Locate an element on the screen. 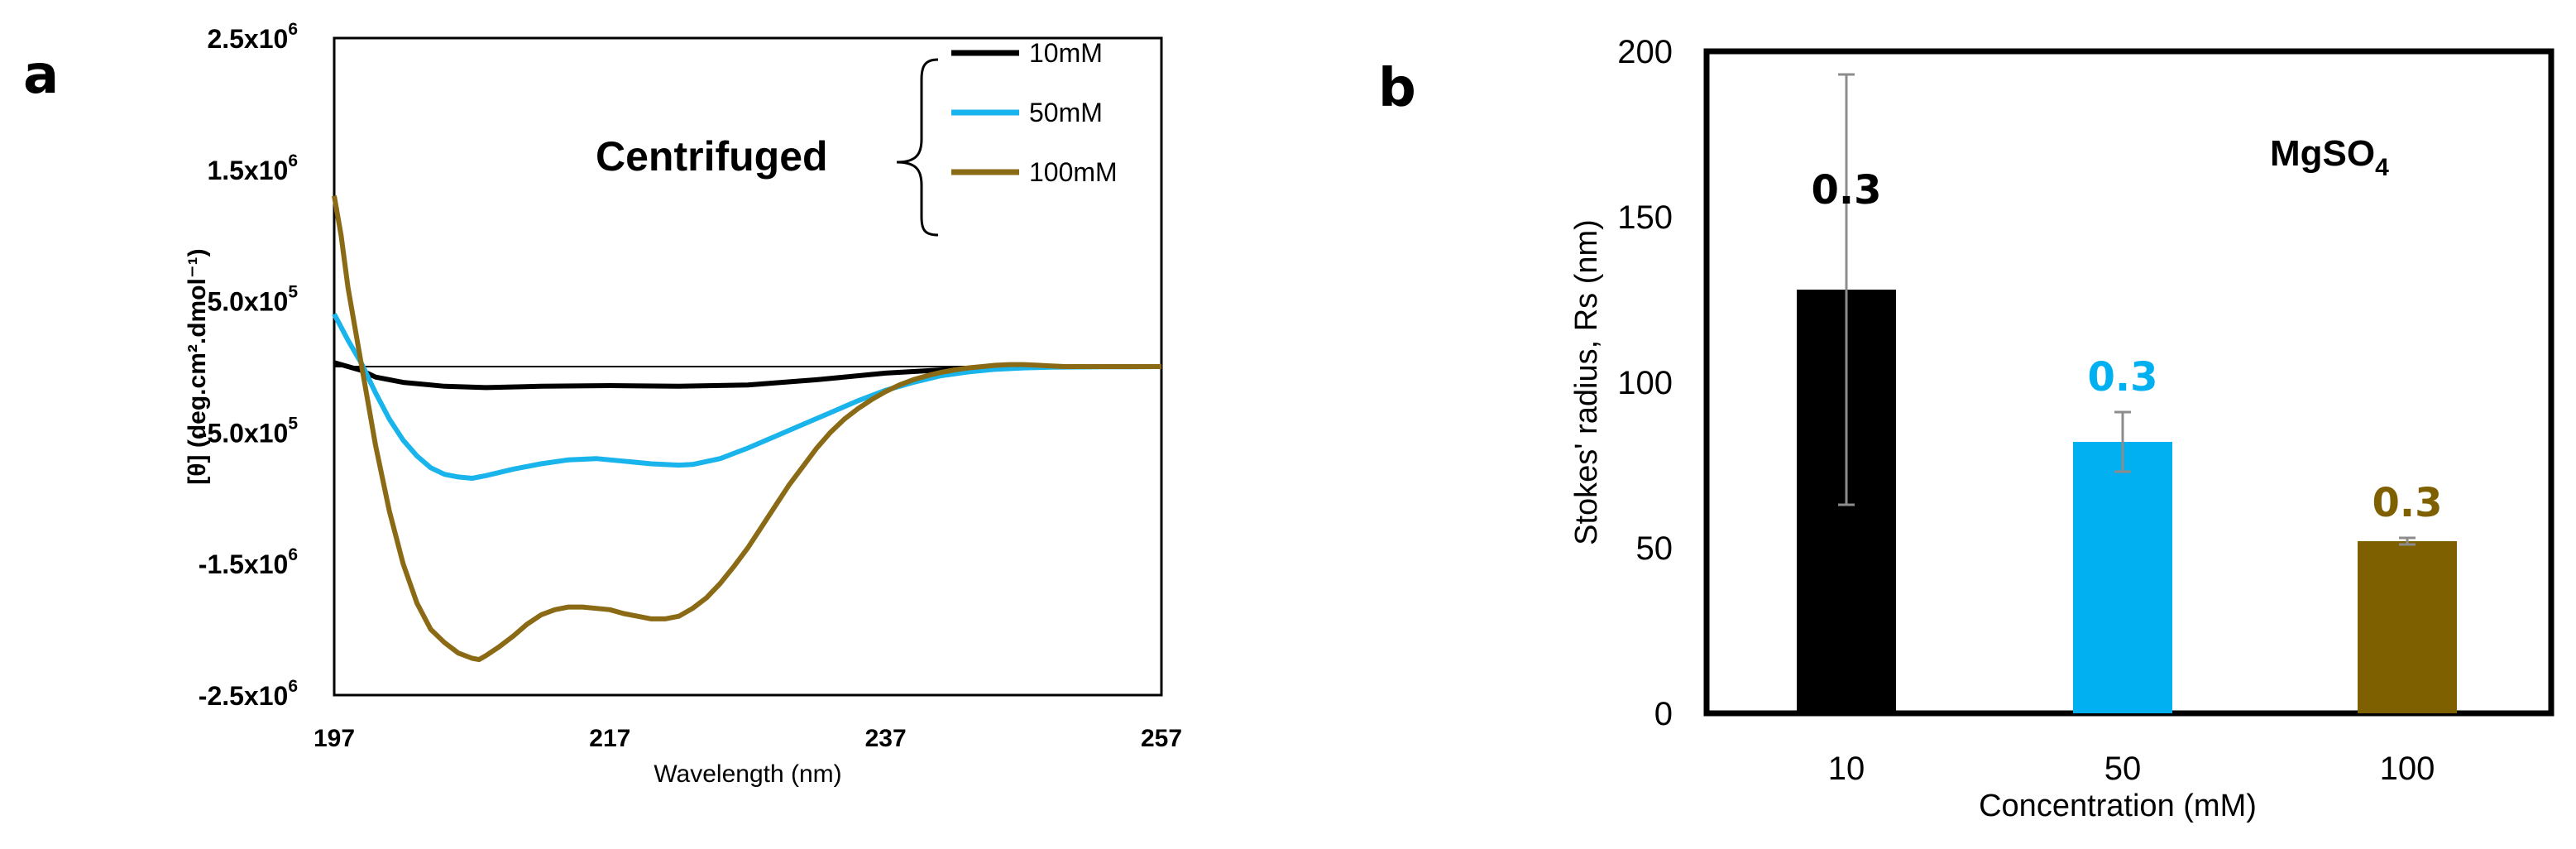 The height and width of the screenshot is (849, 2576). cd-x-axis-title: Wavelength (nm) is located at coordinates (748, 774).